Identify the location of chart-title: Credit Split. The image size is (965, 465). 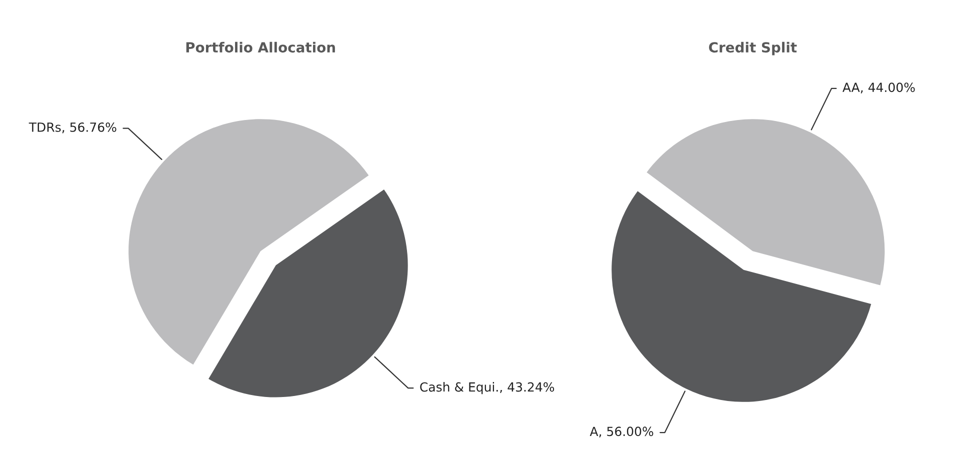
(753, 49).